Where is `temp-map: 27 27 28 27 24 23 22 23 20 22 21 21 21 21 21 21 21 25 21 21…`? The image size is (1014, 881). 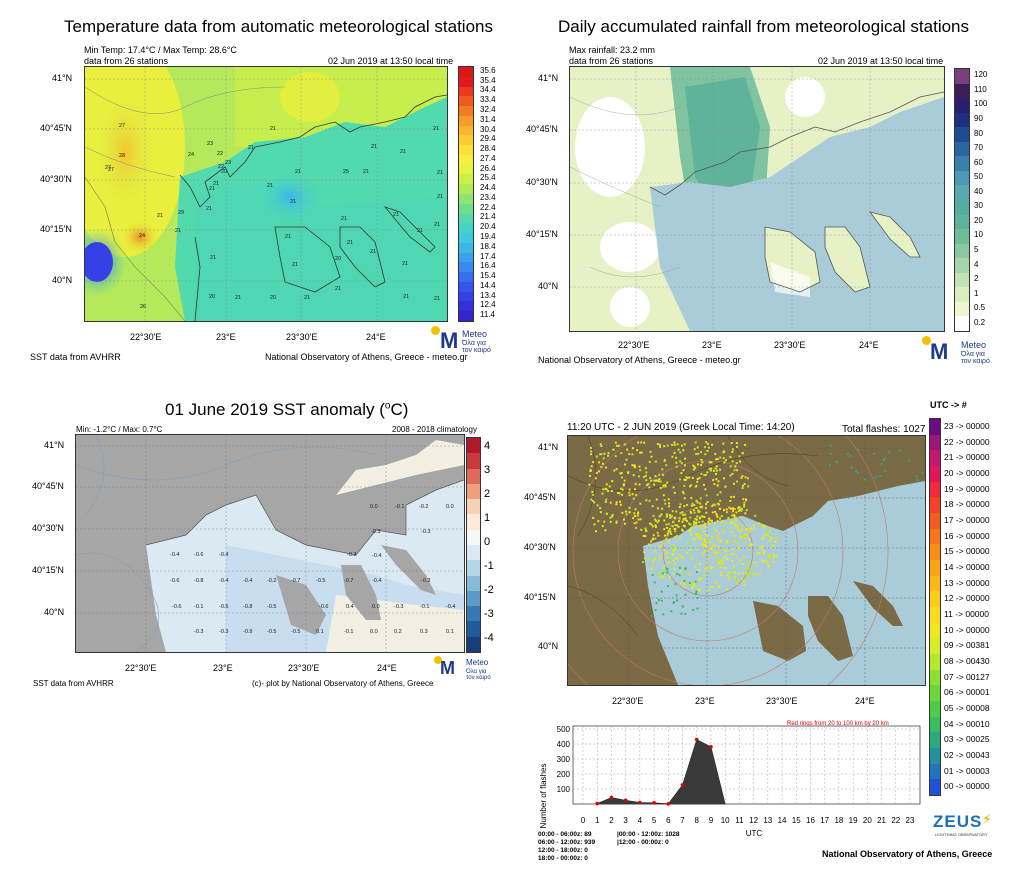
temp-map: 27 27 28 27 24 23 22 23 20 22 21 21 21 21 21 21 21 25 21 21… is located at coordinates (266, 194).